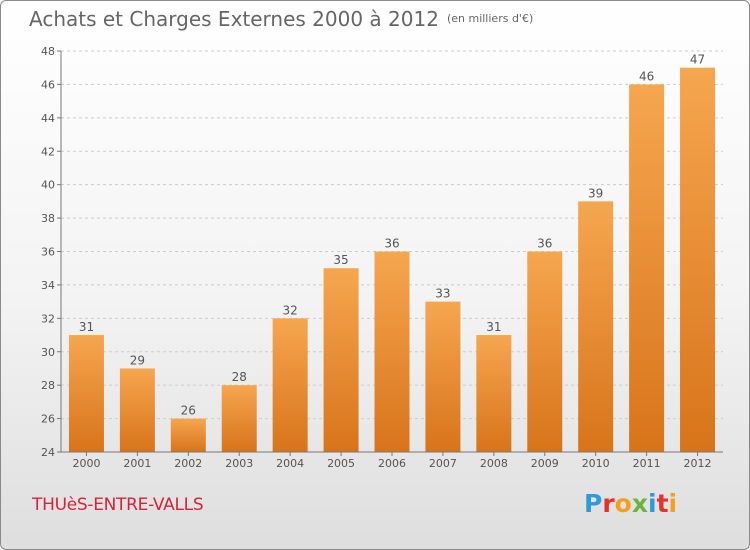  Describe the element at coordinates (391, 244) in the screenshot. I see `data-label-2006: 36` at that location.